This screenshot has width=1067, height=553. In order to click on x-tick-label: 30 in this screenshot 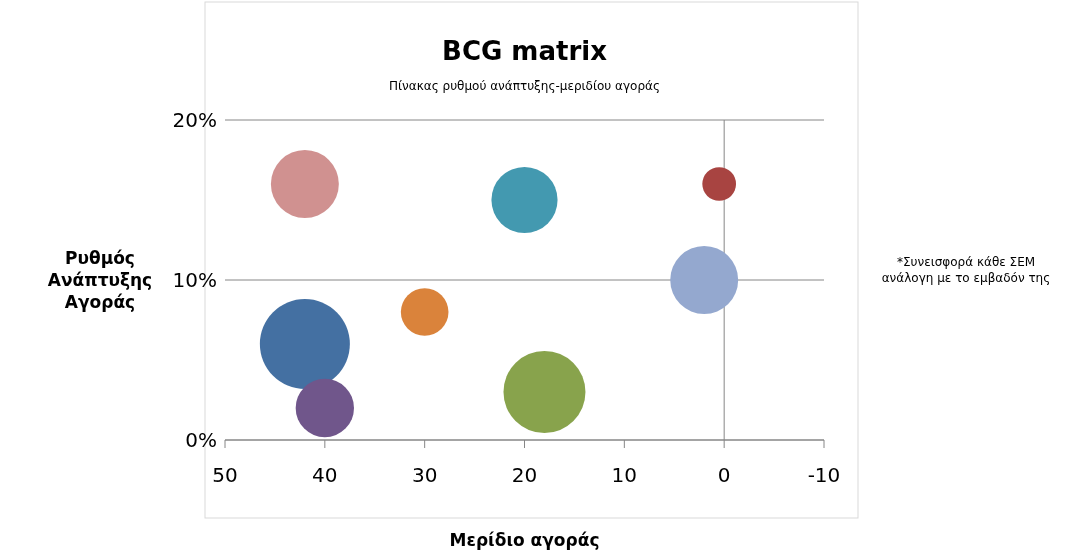, I will do `click(424, 475)`.